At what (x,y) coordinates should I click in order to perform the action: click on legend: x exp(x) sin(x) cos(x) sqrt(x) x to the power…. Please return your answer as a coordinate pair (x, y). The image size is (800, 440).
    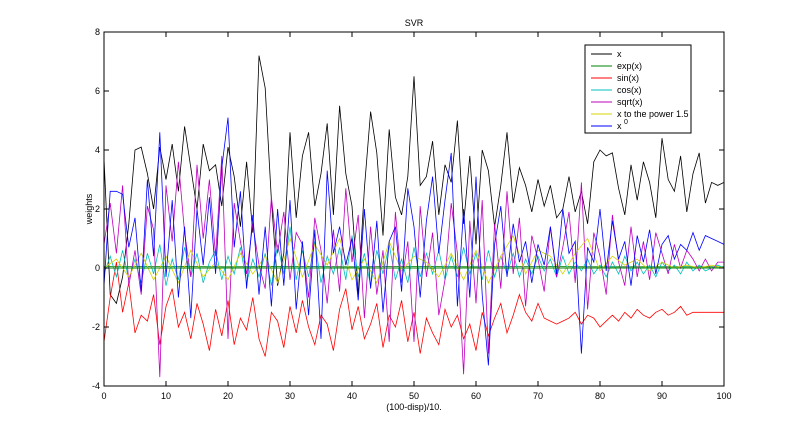
    Looking at the image, I should click on (638, 89).